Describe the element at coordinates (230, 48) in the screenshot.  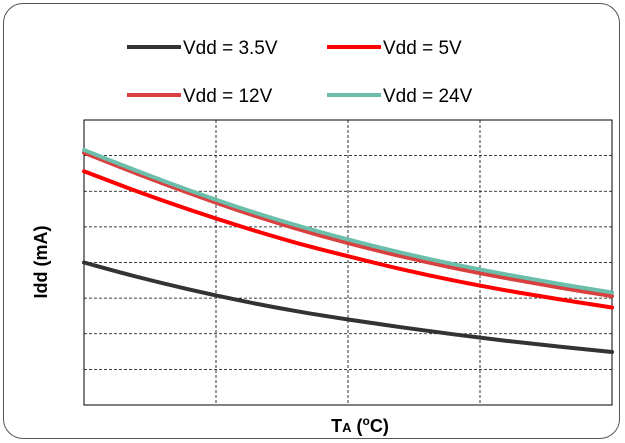
I see `legend-label-0: Vdd = 3.5V` at that location.